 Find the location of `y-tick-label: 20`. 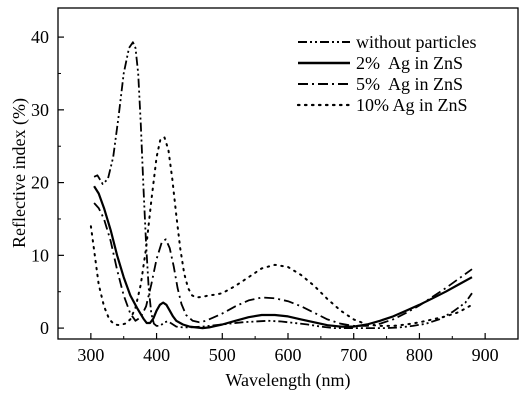

y-tick-label: 20 is located at coordinates (40, 183).